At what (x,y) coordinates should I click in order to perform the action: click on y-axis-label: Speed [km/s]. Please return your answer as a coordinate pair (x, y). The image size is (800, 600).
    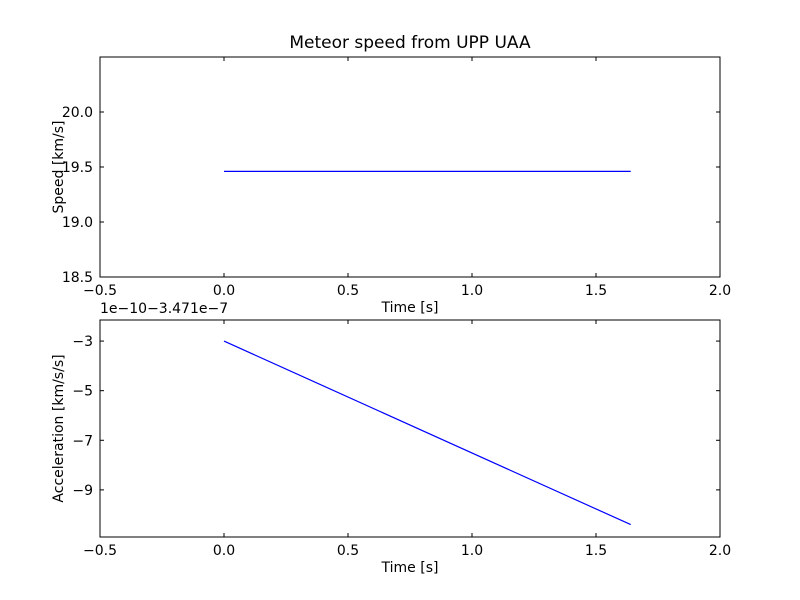
    Looking at the image, I should click on (59, 166).